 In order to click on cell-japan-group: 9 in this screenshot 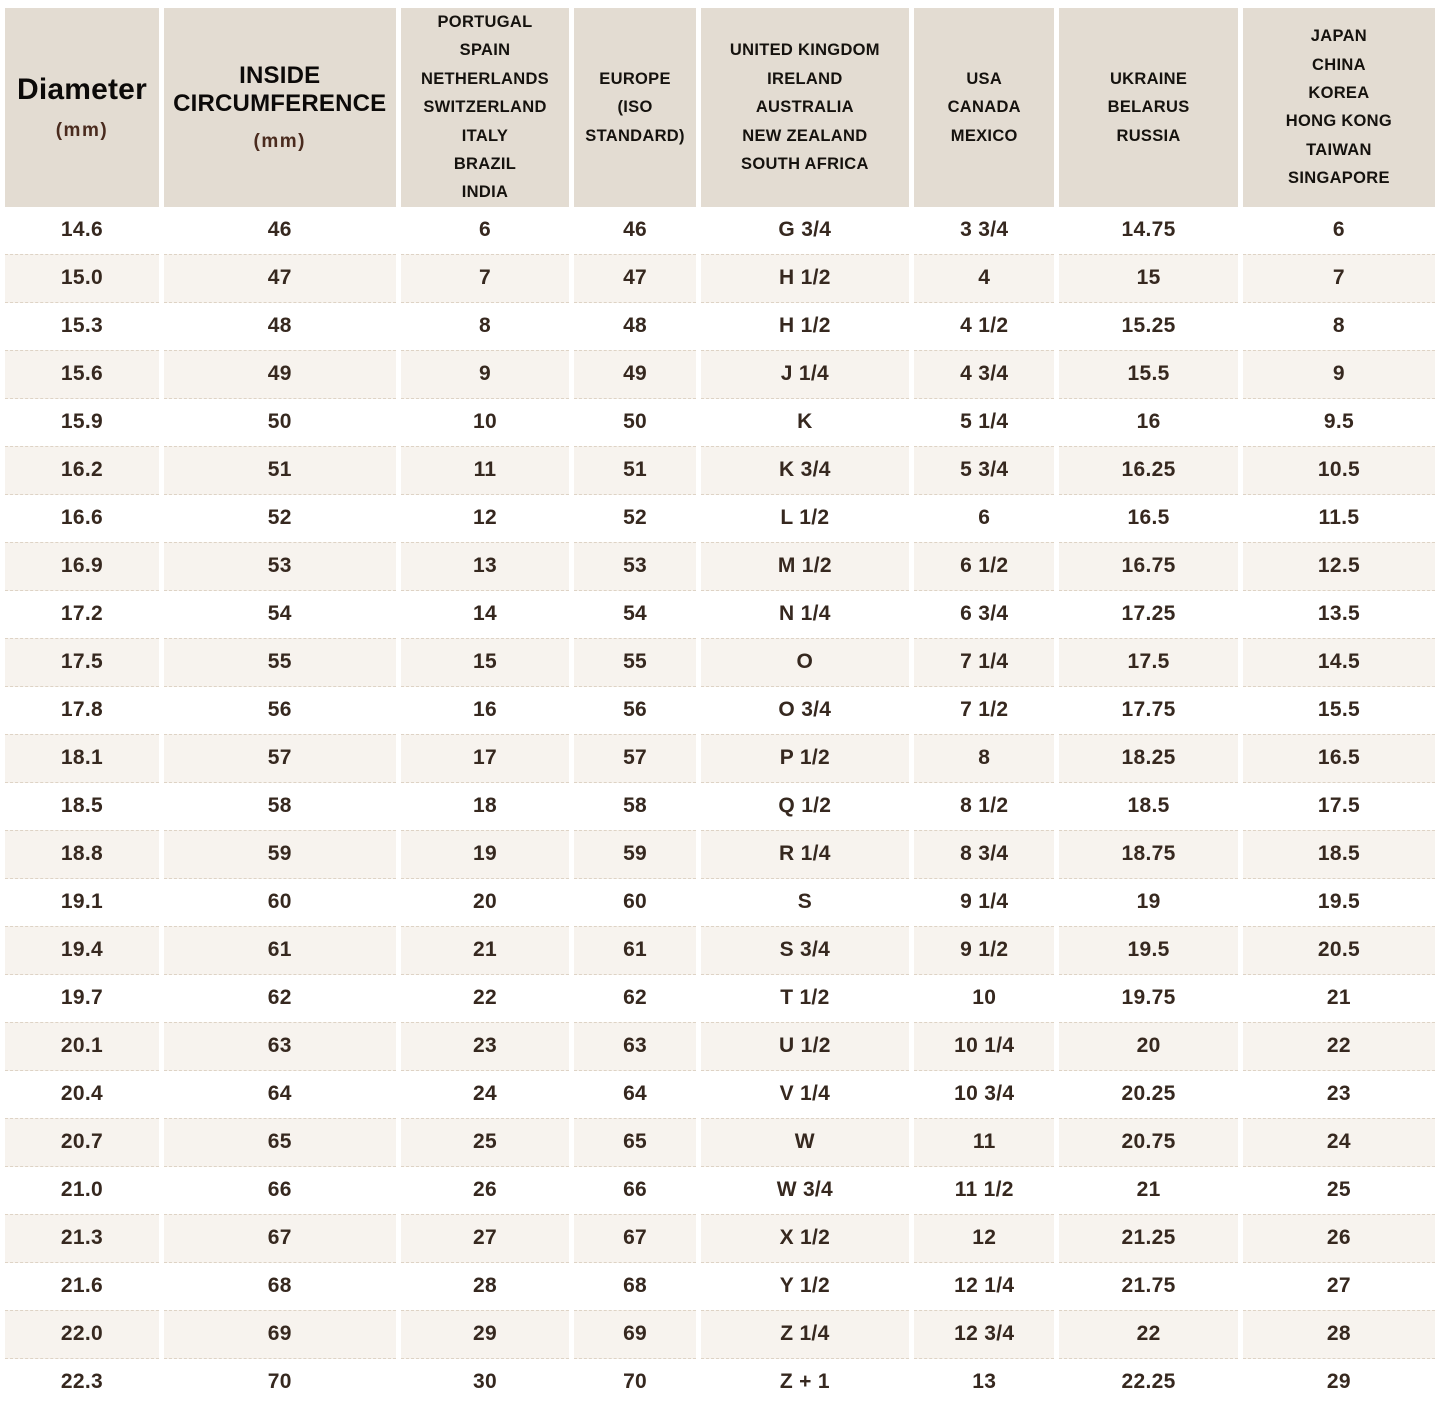, I will do `click(1338, 374)`.